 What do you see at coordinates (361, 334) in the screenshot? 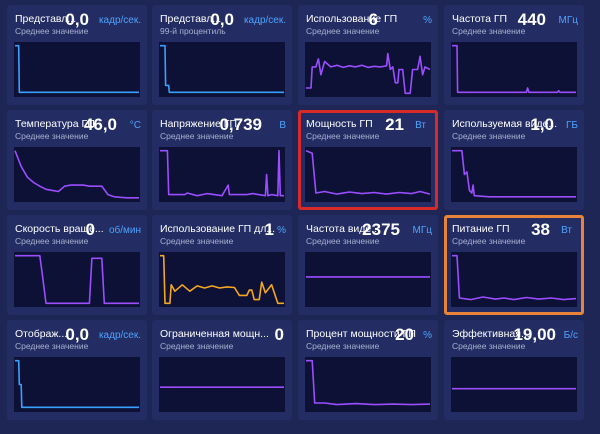
I see `tile-title: Процент мощности ГП` at bounding box center [361, 334].